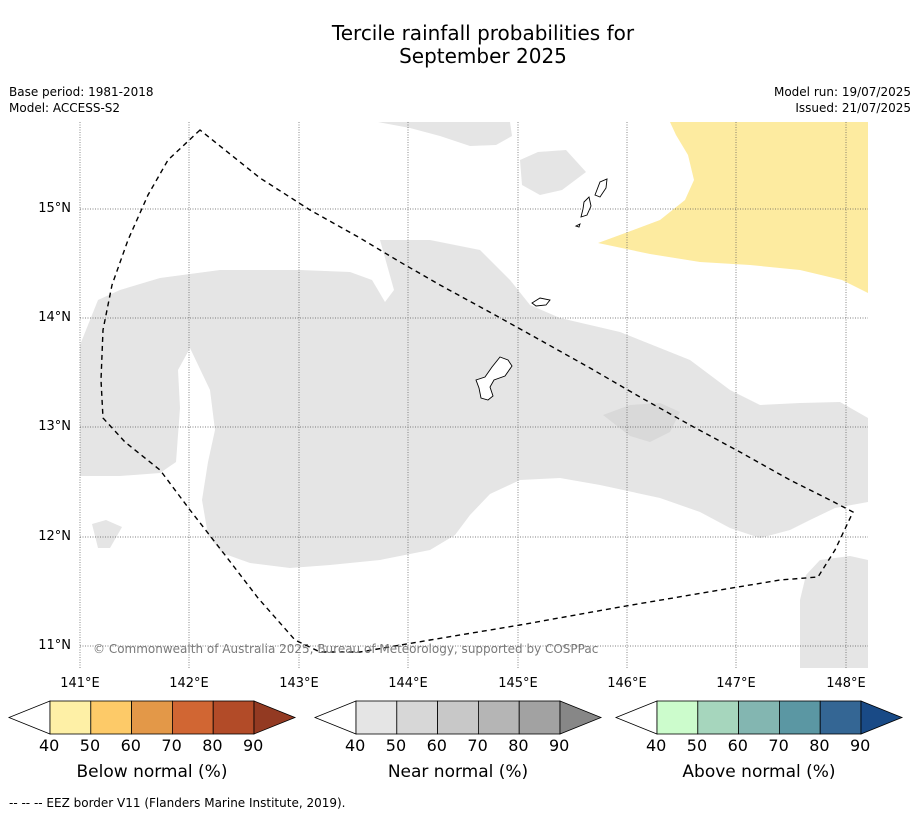 This screenshot has width=919, height=816. I want to click on lat-label-12: 12°N, so click(54, 536).